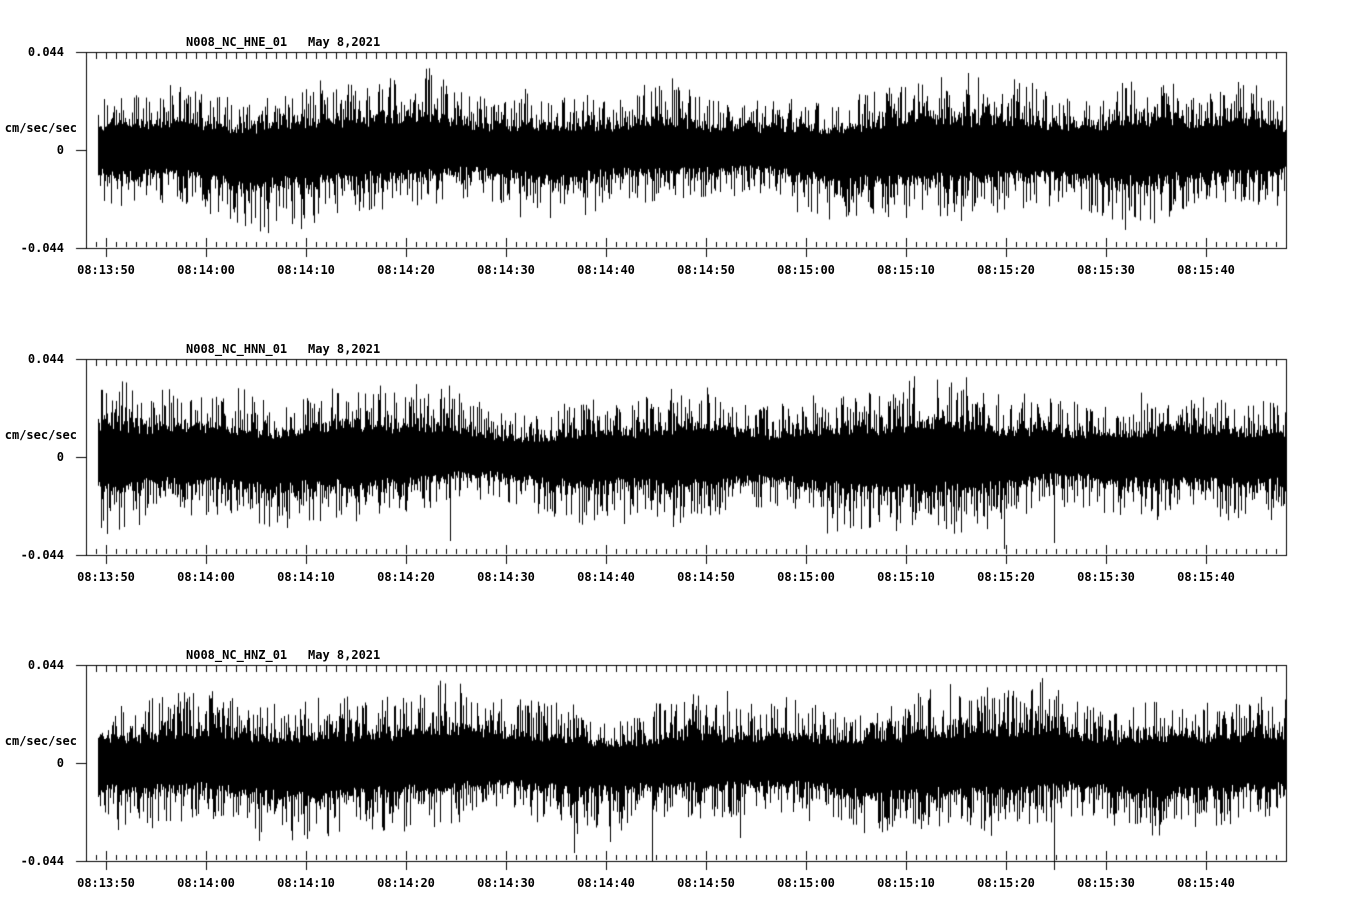  Describe the element at coordinates (679, 349) in the screenshot. I see `panel-title: N008_NC_HNN_01 May 8,2021` at that location.